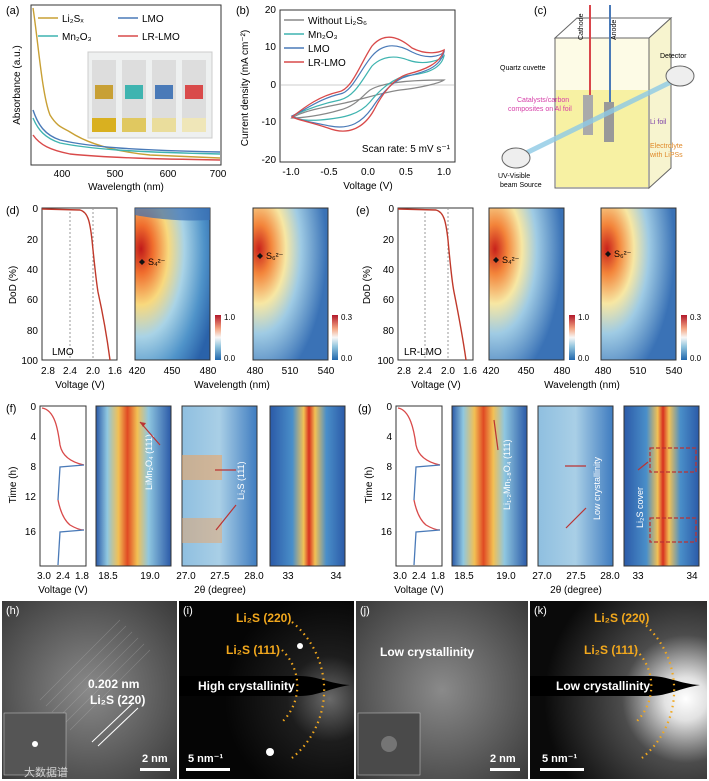  I want to click on x-tick: 0.0, so click(368, 172).